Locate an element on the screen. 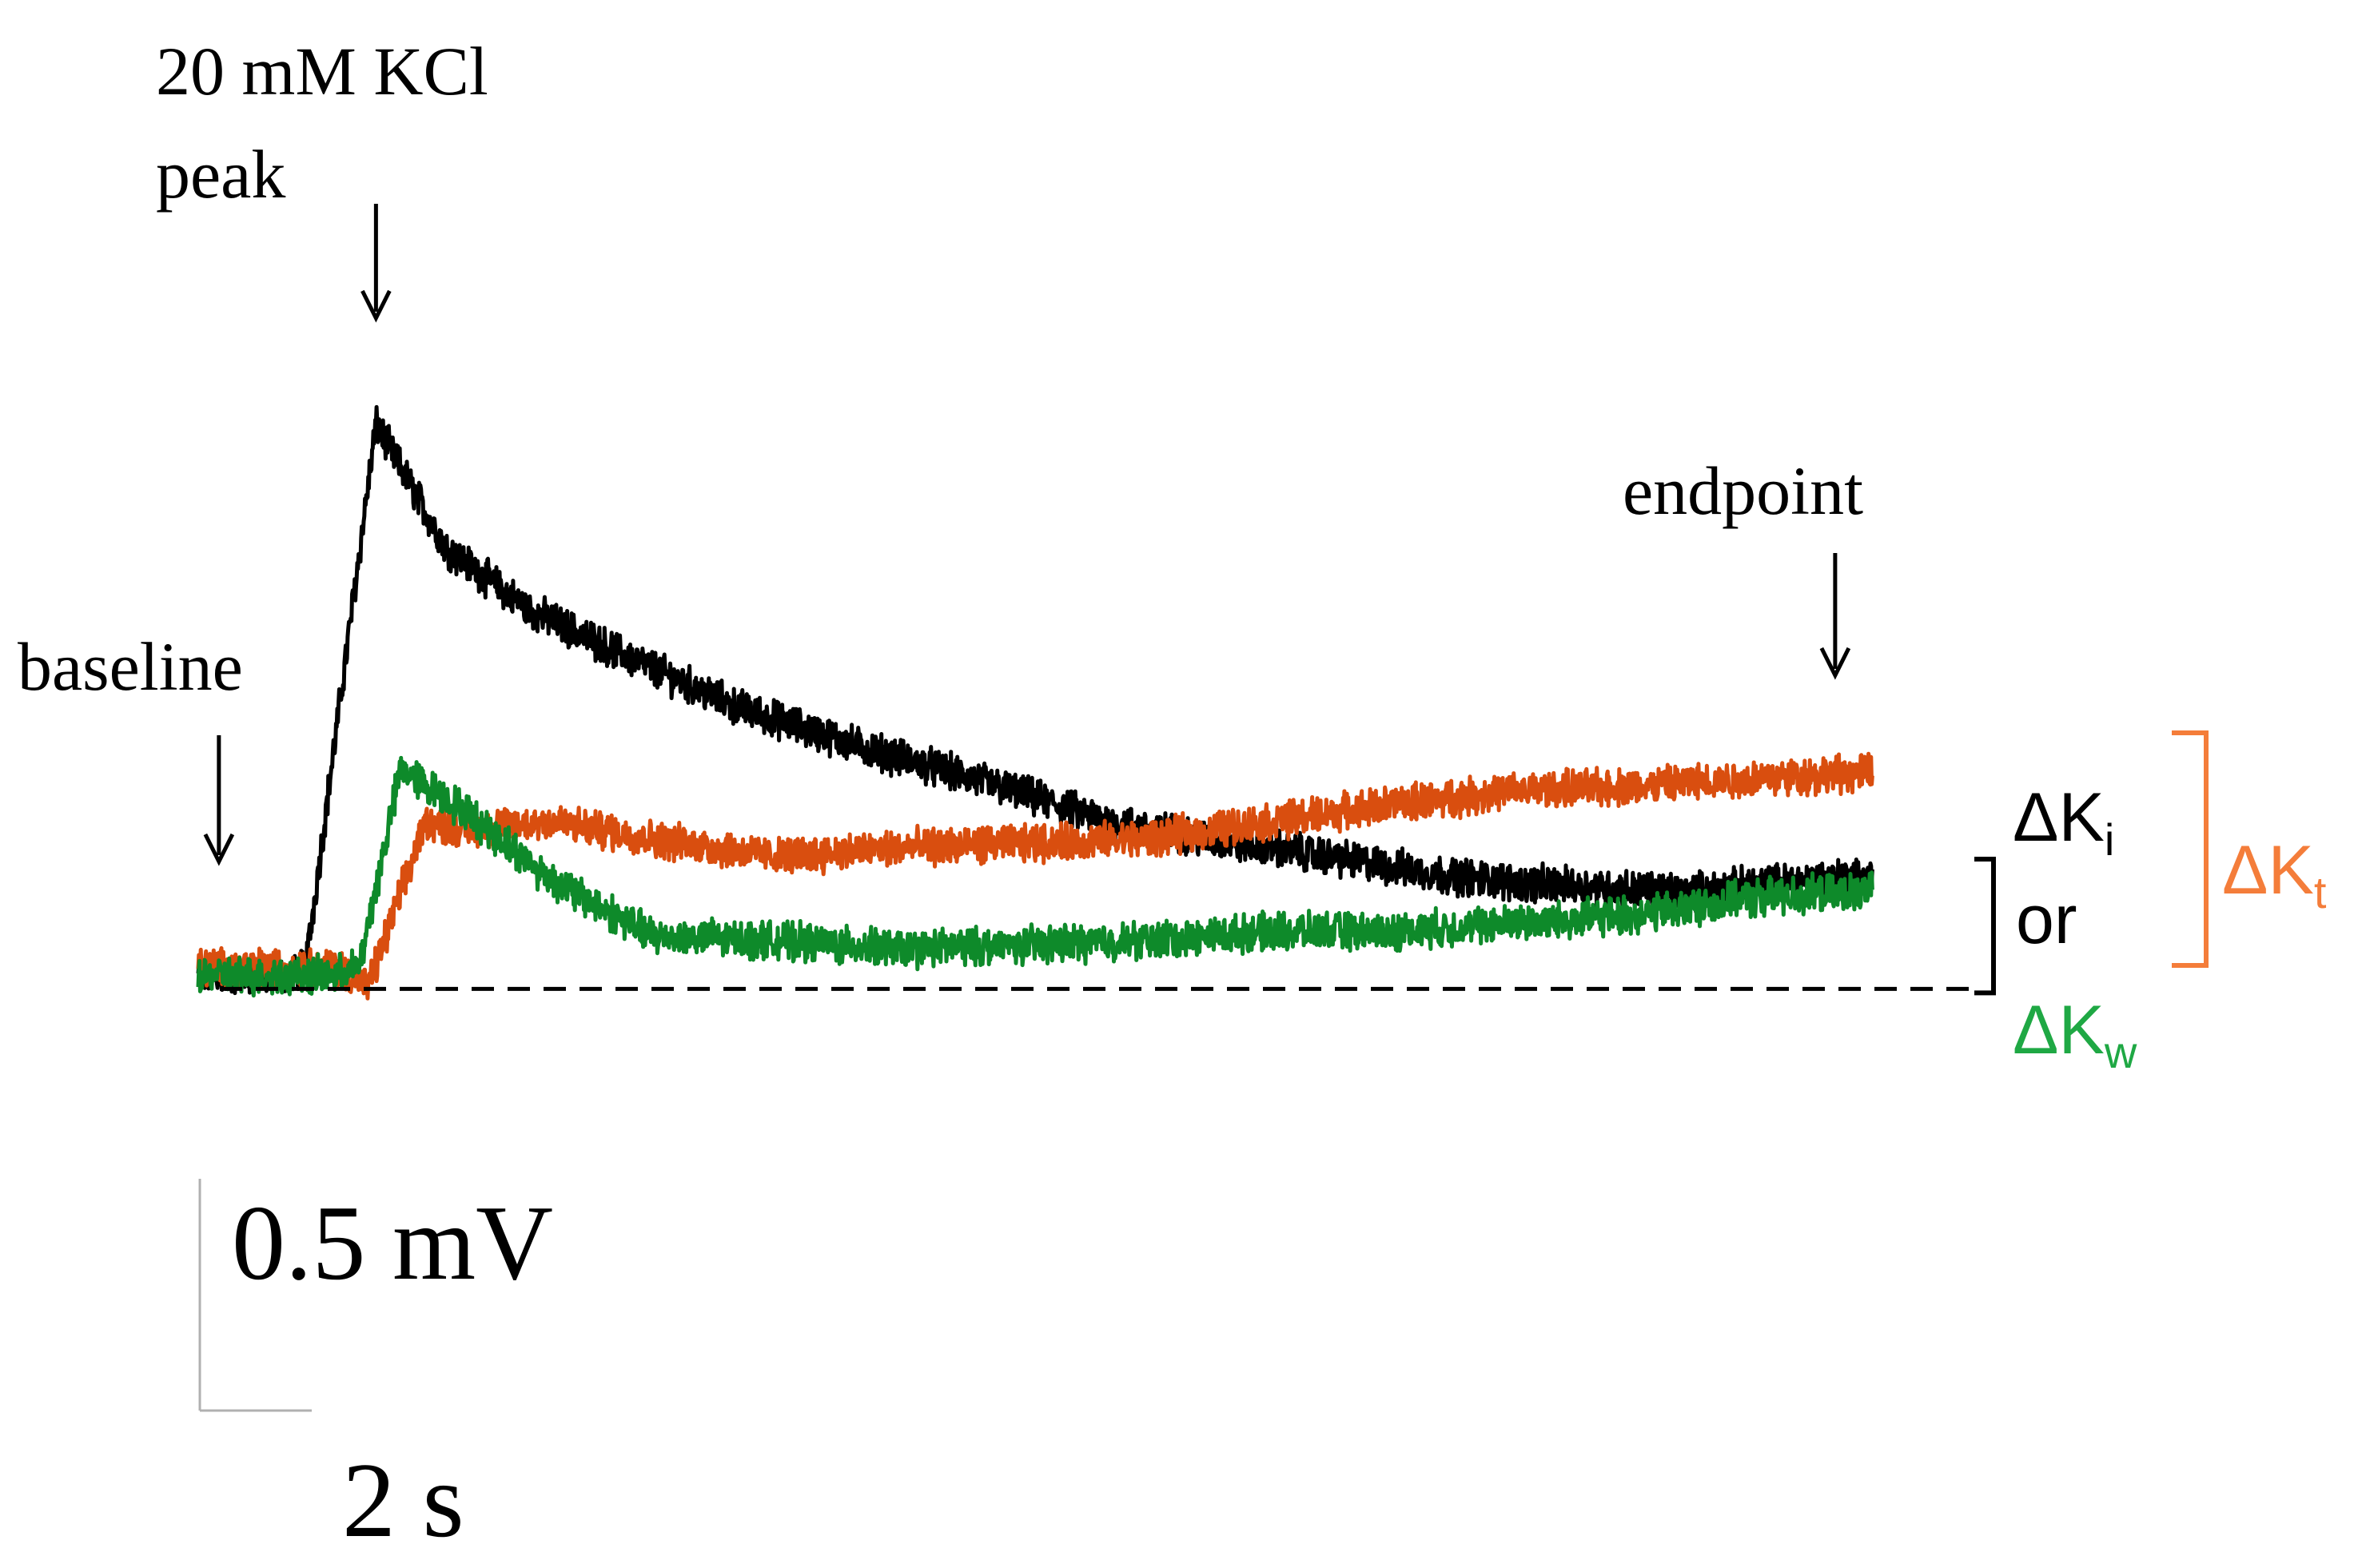 This screenshot has width=2358, height=1568. endpoint-arrow is located at coordinates (1835, 616).